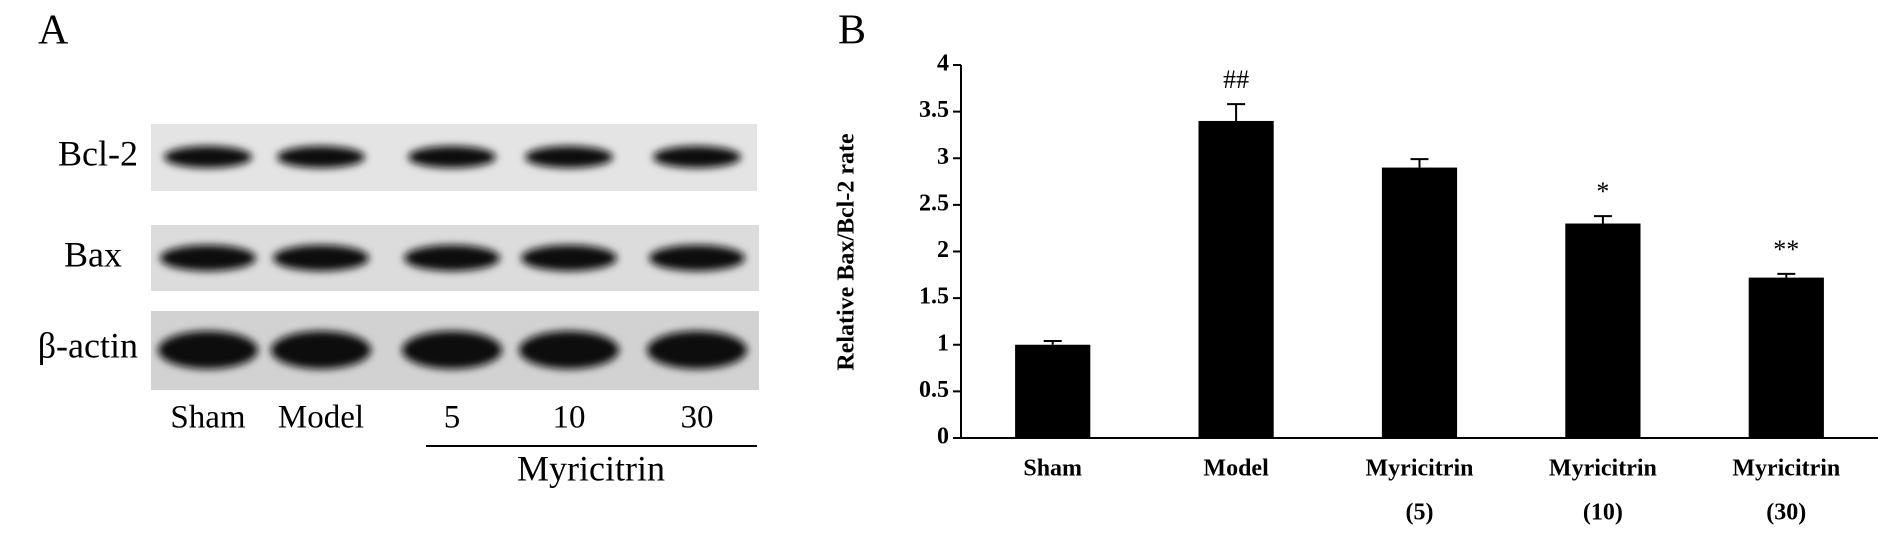 This screenshot has height=543, width=1890. Describe the element at coordinates (934, 390) in the screenshot. I see `y-tick-label: 0.5` at that location.